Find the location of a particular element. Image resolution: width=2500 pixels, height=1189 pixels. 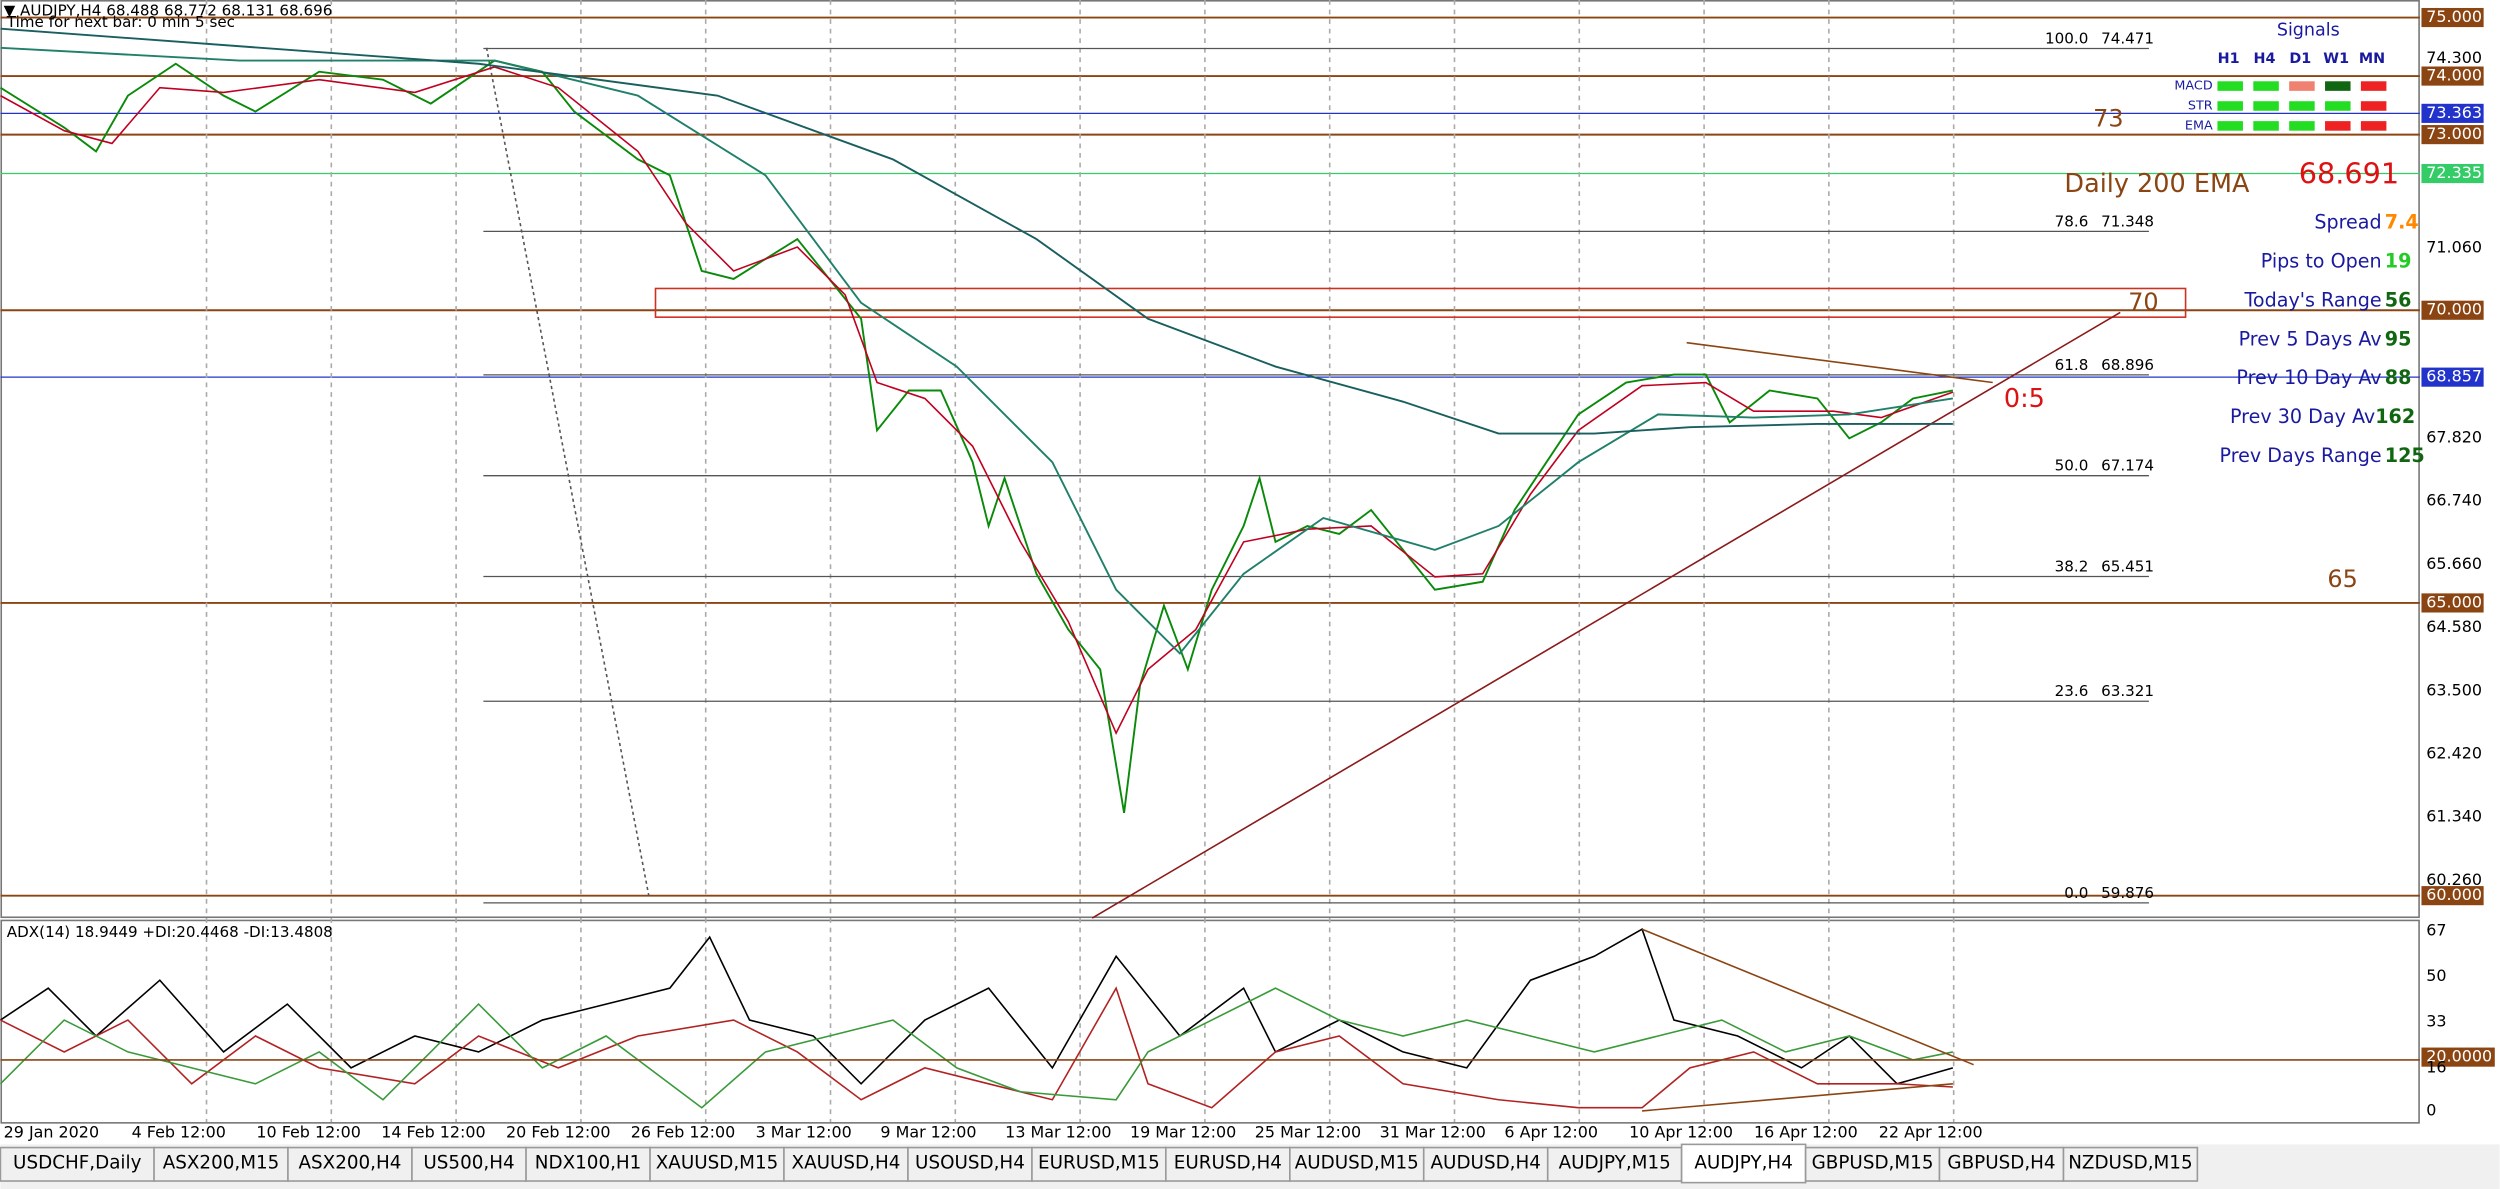

time-label: 13 Mar 12:00 is located at coordinates (1058, 1132).